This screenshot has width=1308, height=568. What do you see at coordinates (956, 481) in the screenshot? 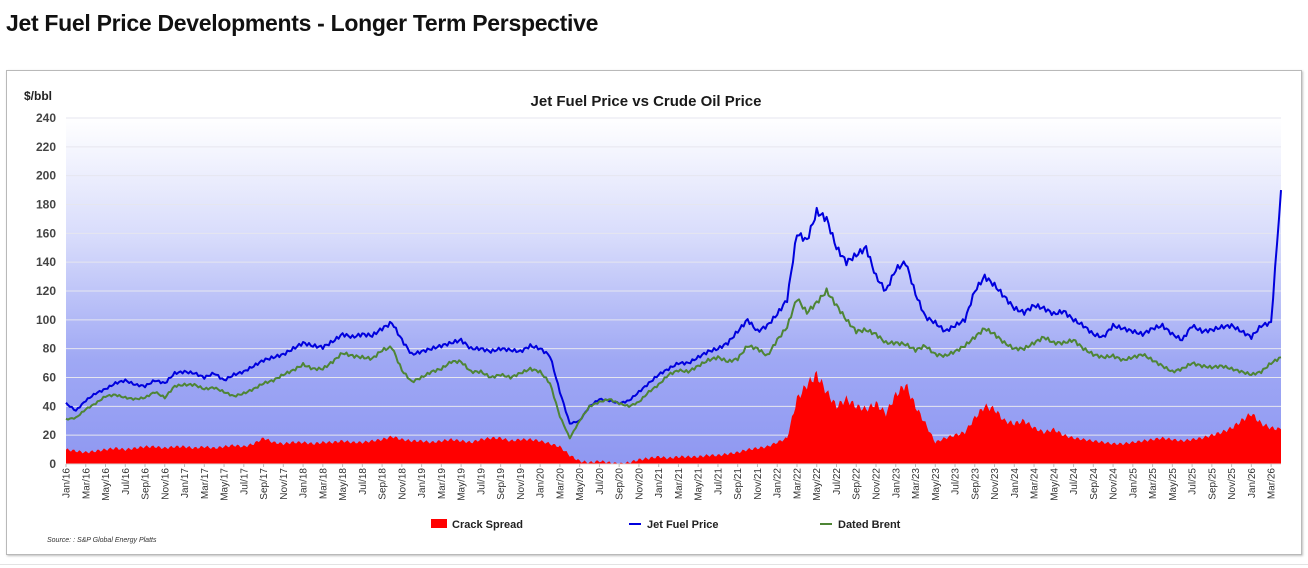
I see `x-tick-label: Jul/23` at bounding box center [956, 481].